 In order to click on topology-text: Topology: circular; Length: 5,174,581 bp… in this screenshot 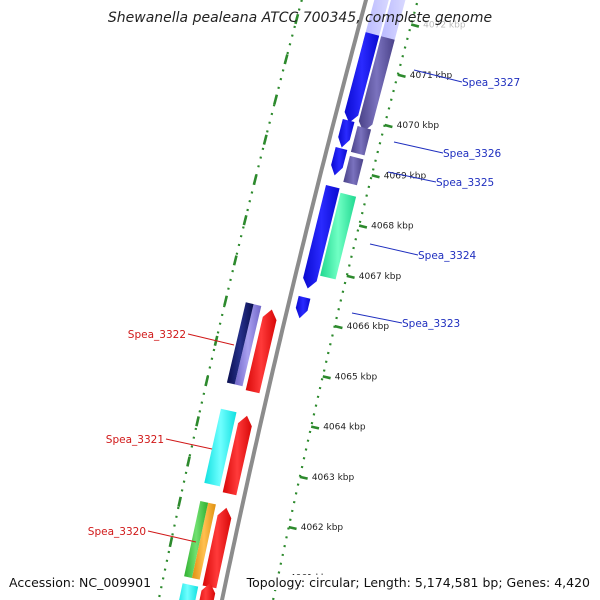, I will do `click(418, 582)`.